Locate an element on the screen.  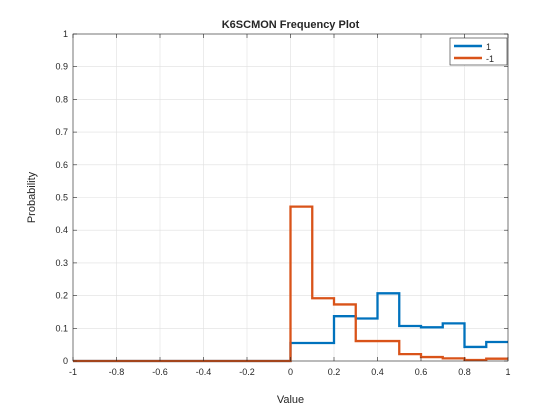
x-tick-label: -1 is located at coordinates (73, 372).